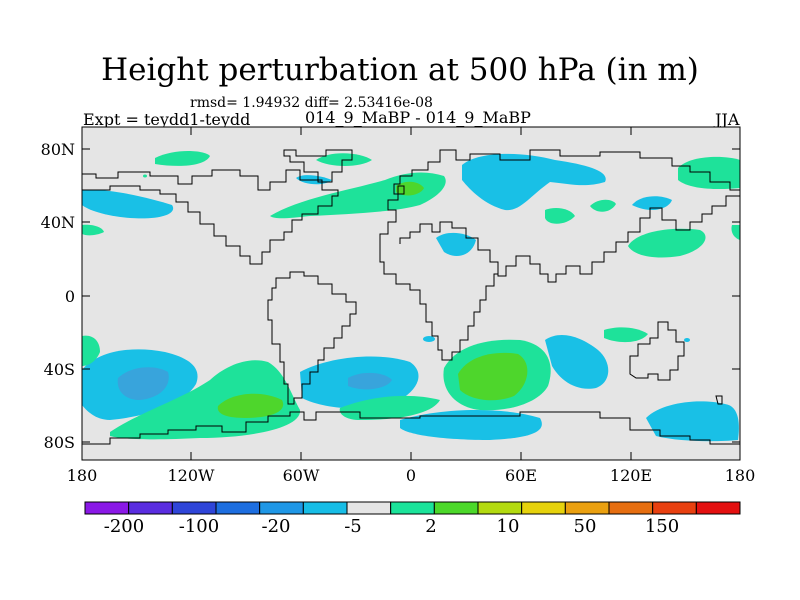 This screenshot has height=600, width=800. Describe the element at coordinates (719, 400) in the screenshot. I see `coastline-new-zealand` at that location.